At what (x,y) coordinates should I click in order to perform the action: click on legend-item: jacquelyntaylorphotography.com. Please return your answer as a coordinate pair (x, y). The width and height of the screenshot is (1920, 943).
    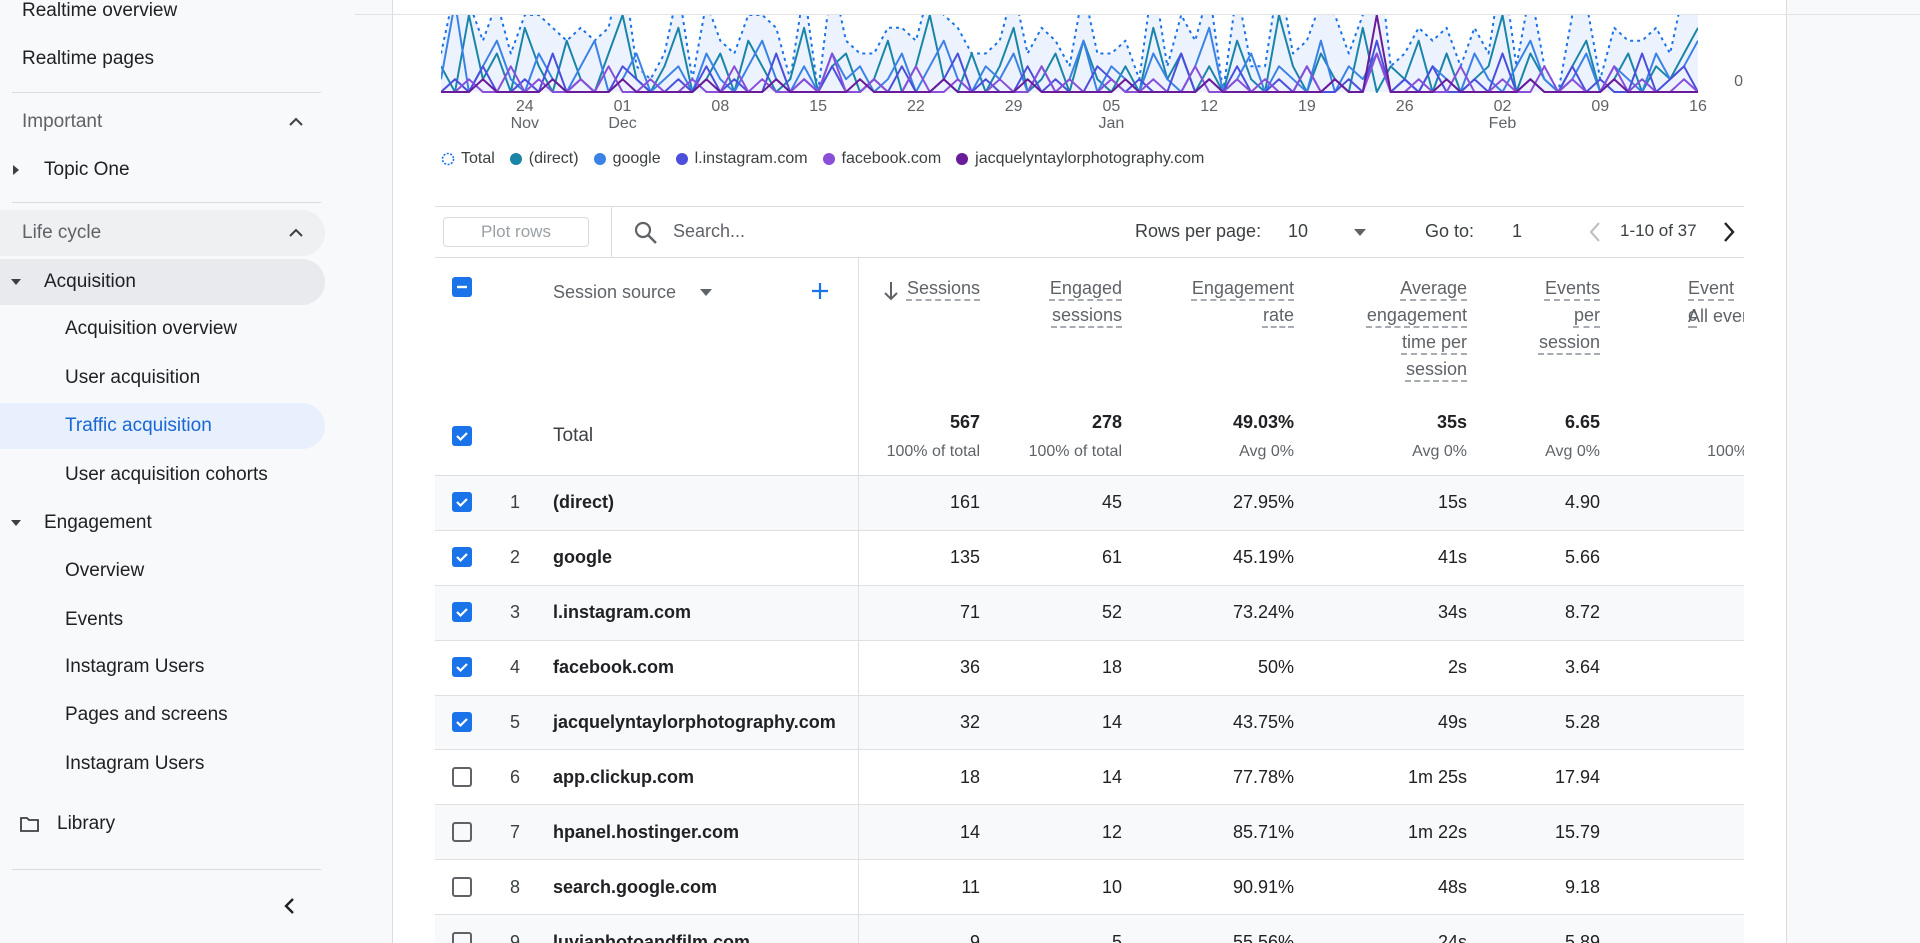
    Looking at the image, I should click on (1079, 159).